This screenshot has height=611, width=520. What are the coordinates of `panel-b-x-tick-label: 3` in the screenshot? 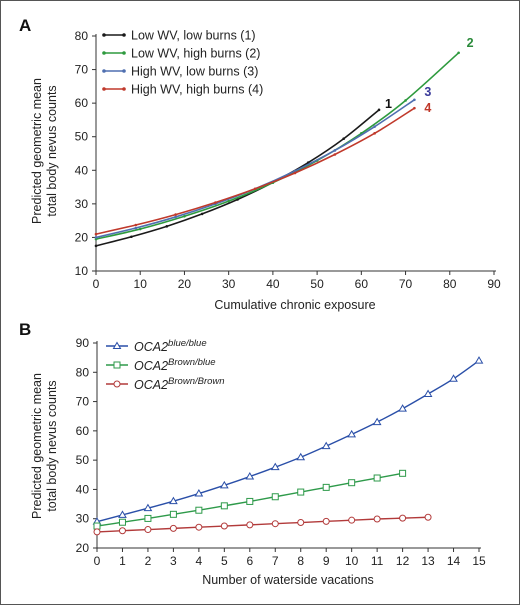 It's located at (173, 561).